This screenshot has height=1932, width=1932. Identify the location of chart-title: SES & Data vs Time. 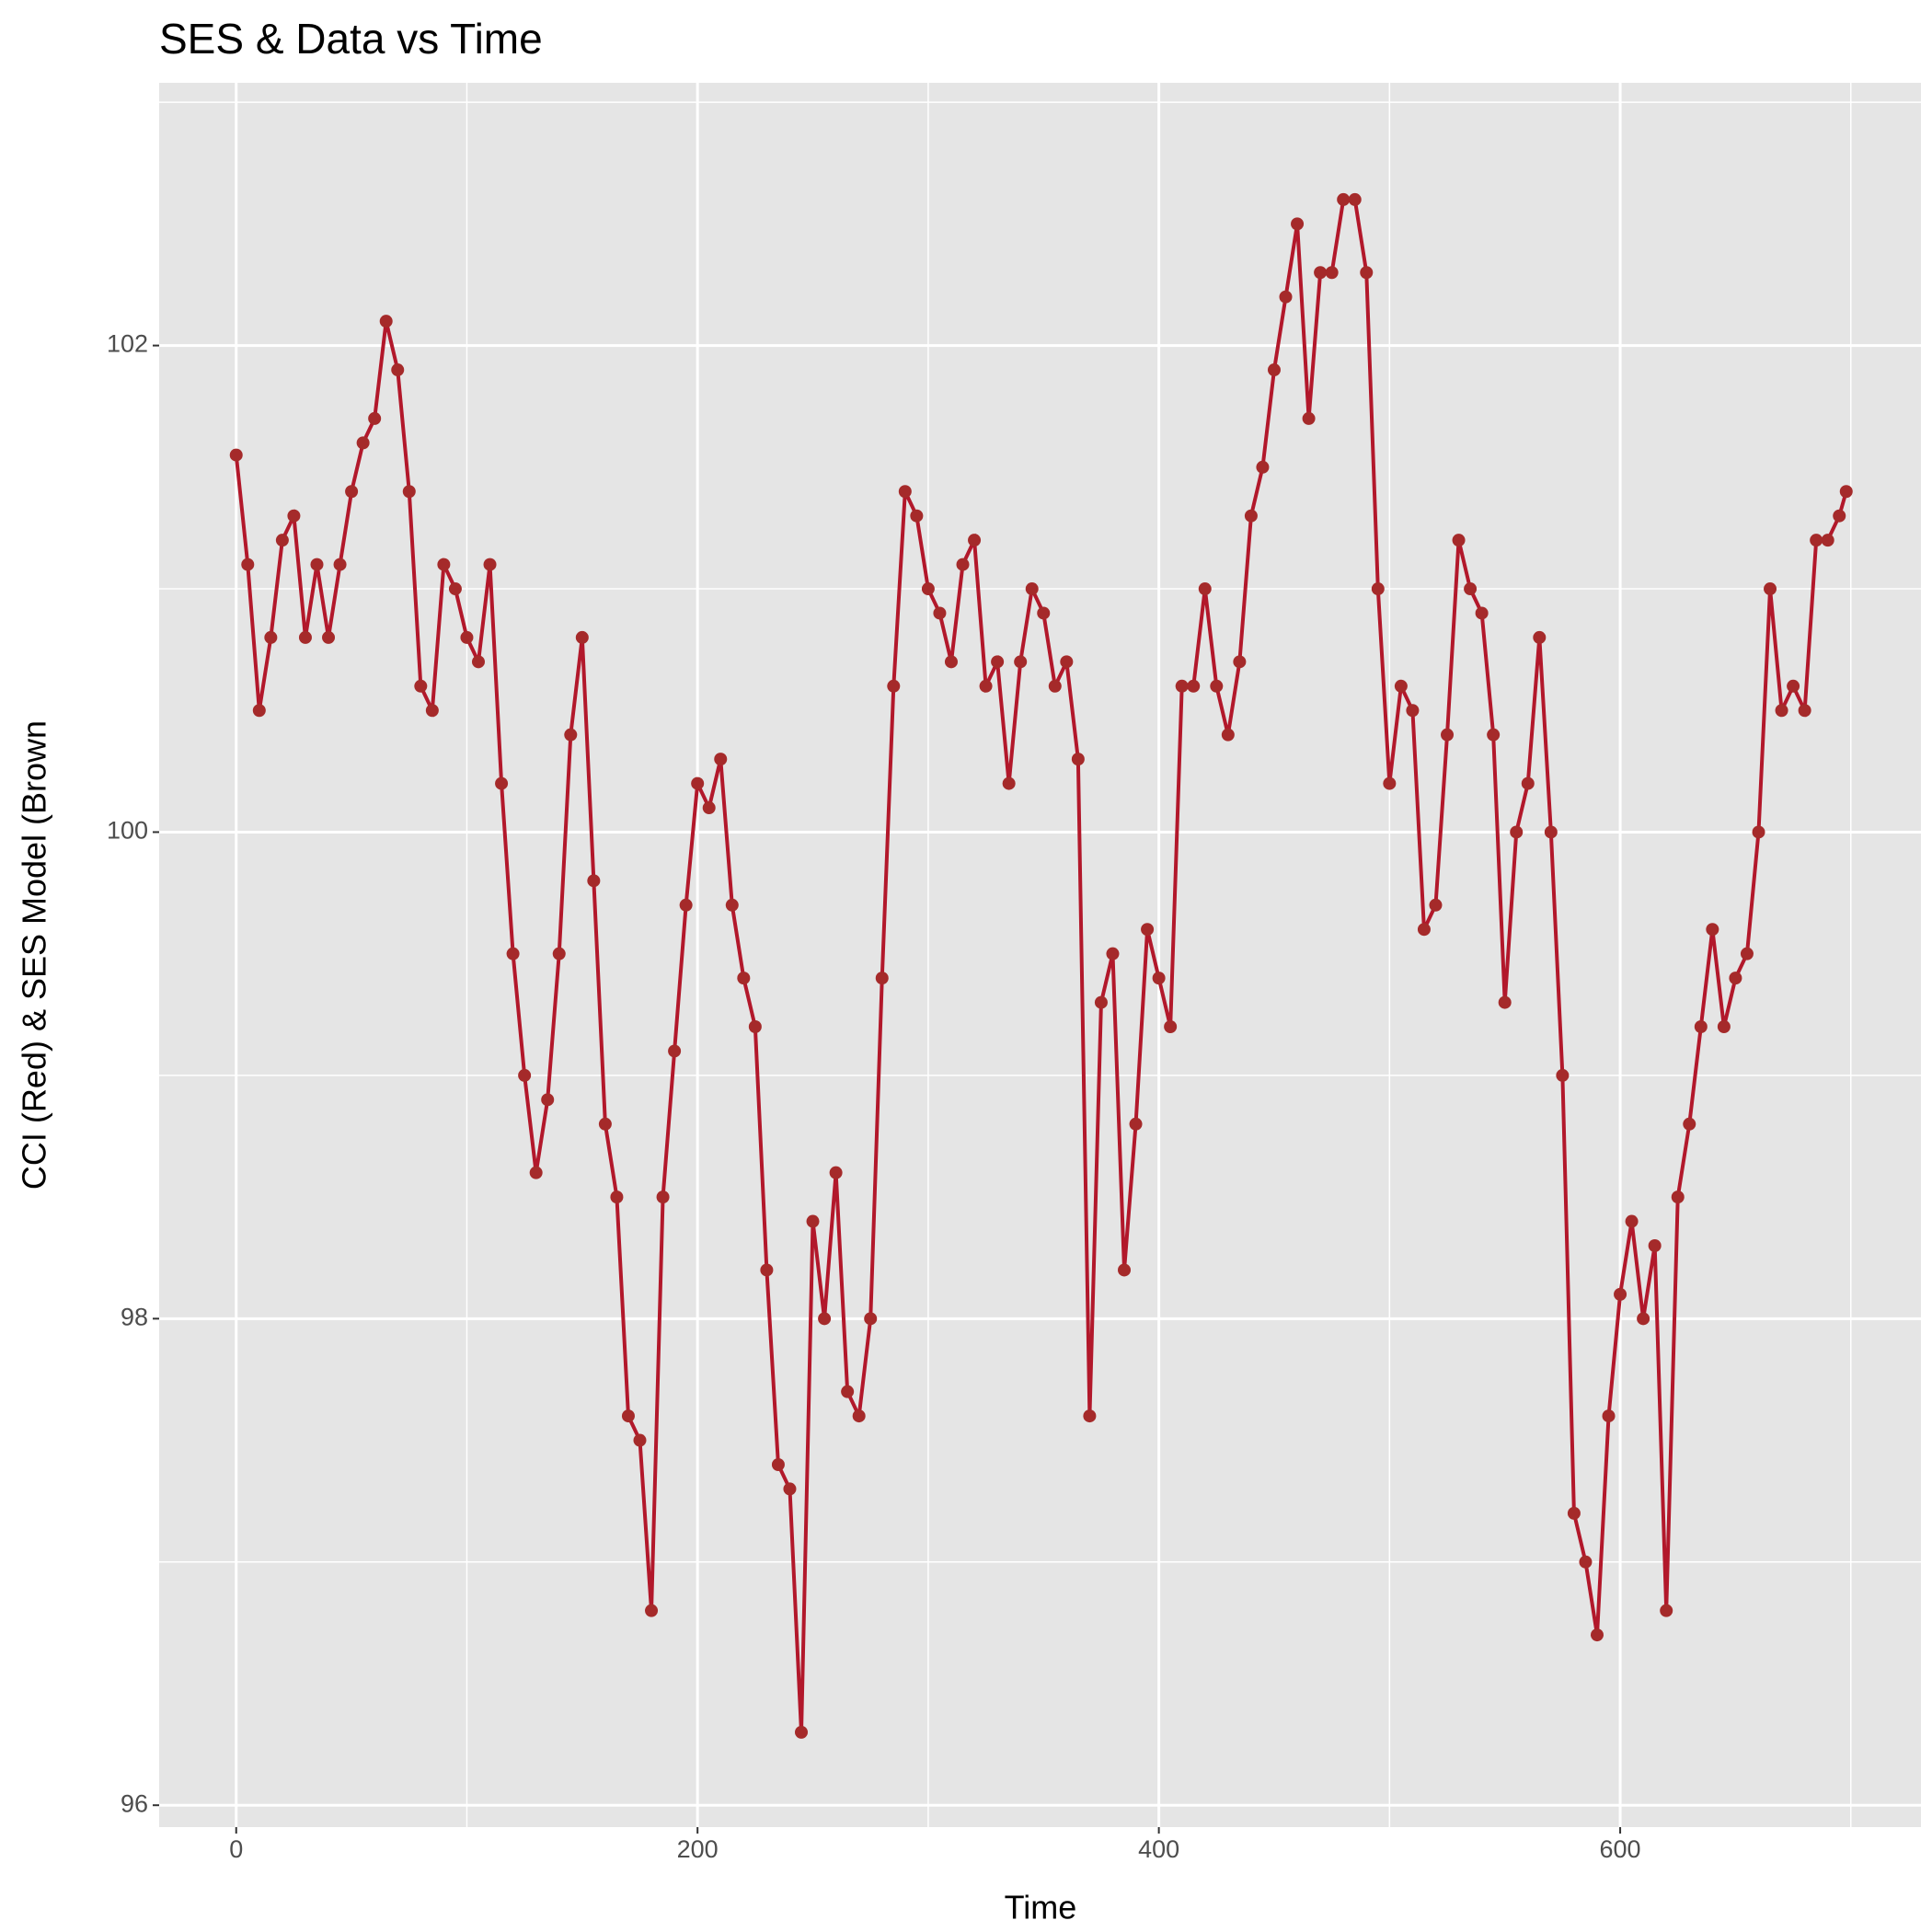
(351, 39).